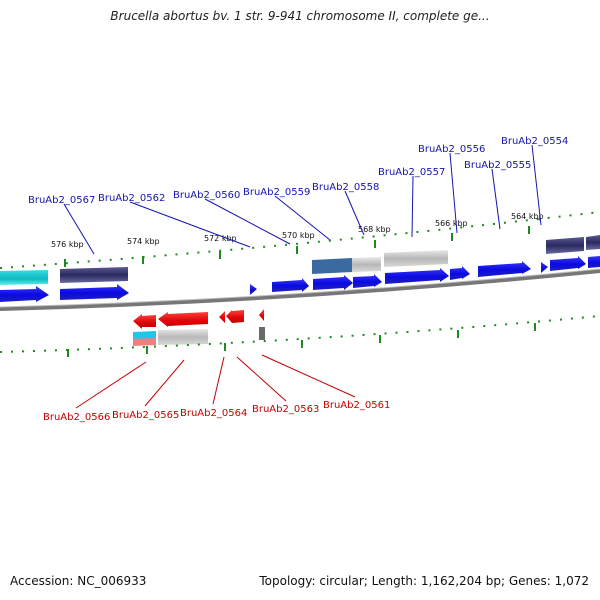  What do you see at coordinates (451, 223) in the screenshot?
I see `tick-label-566: 566 kbp` at bounding box center [451, 223].